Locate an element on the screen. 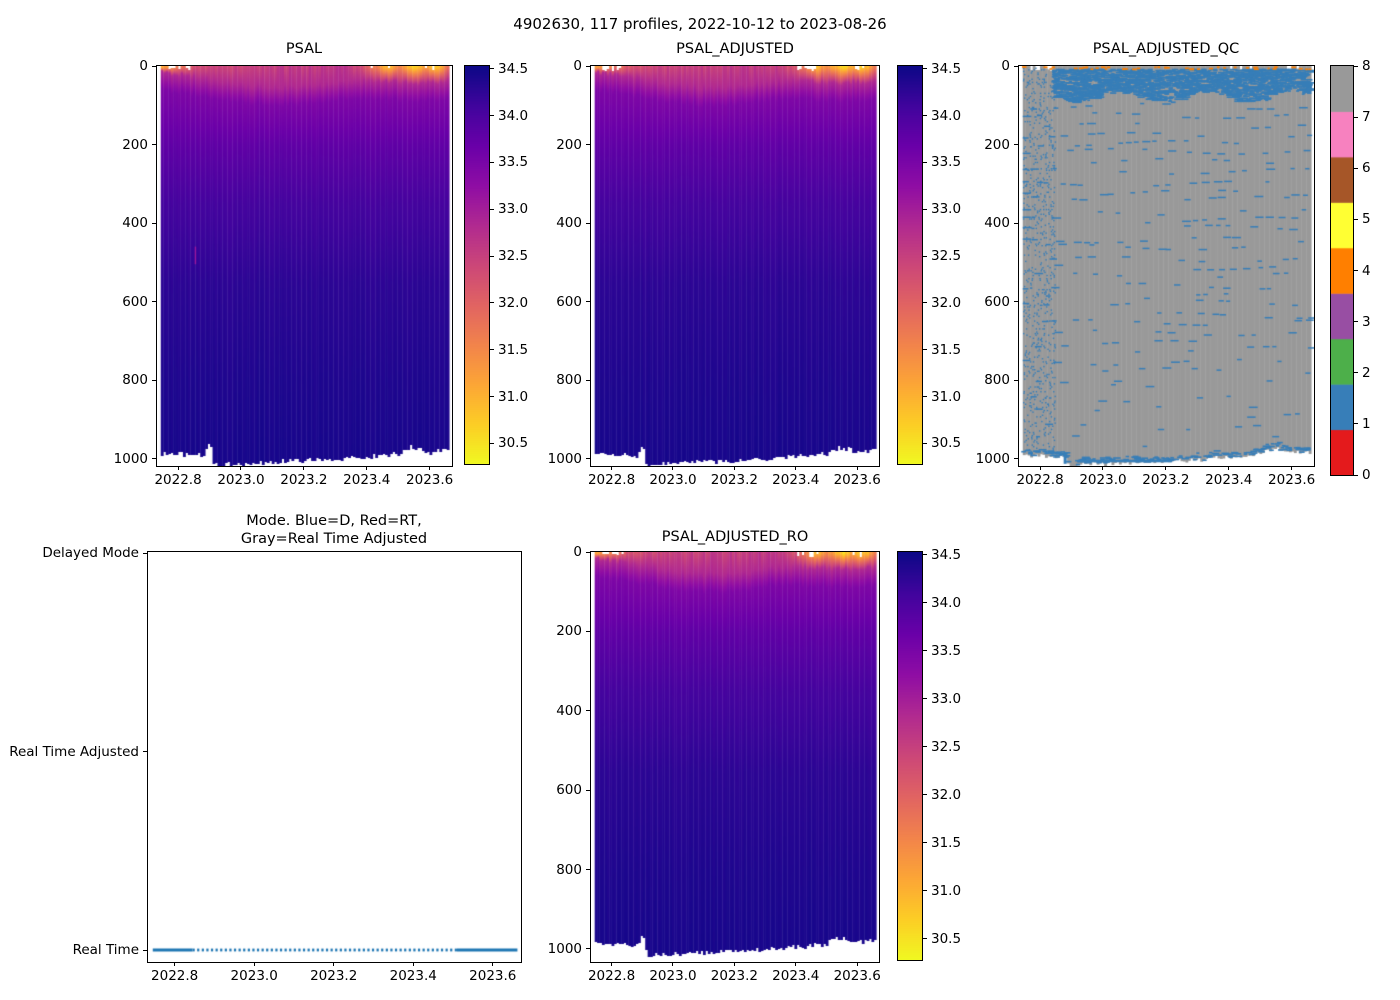  colorbar-tick-label: 30.5 is located at coordinates (946, 443).